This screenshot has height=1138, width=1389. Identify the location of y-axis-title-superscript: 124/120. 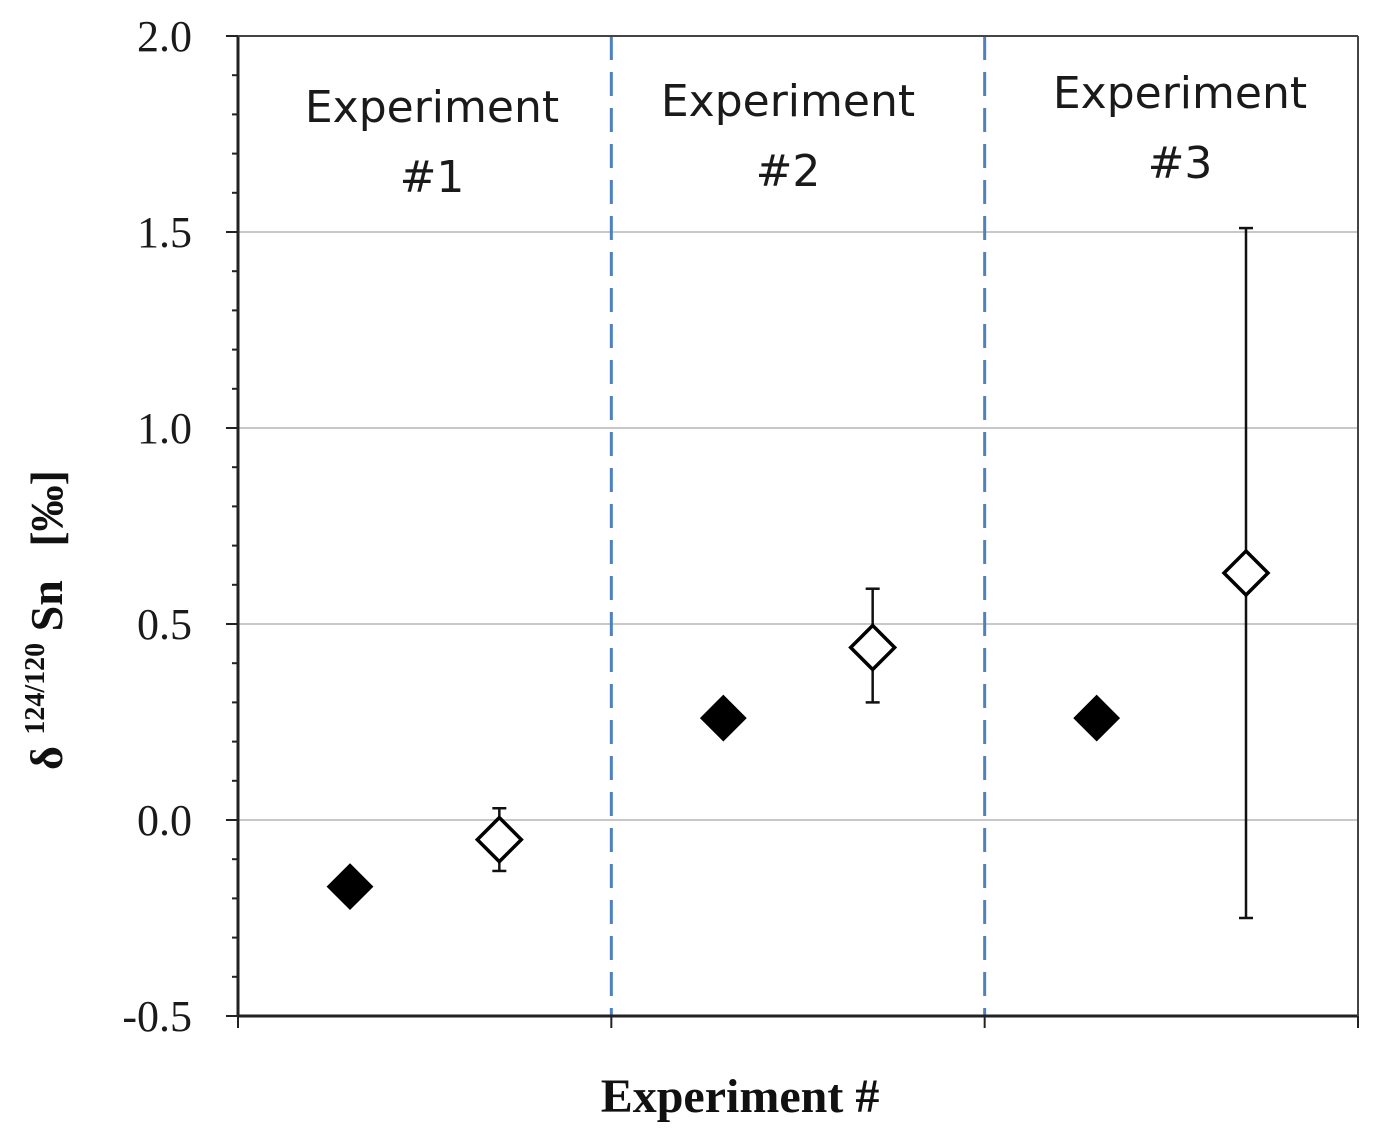
(35, 689).